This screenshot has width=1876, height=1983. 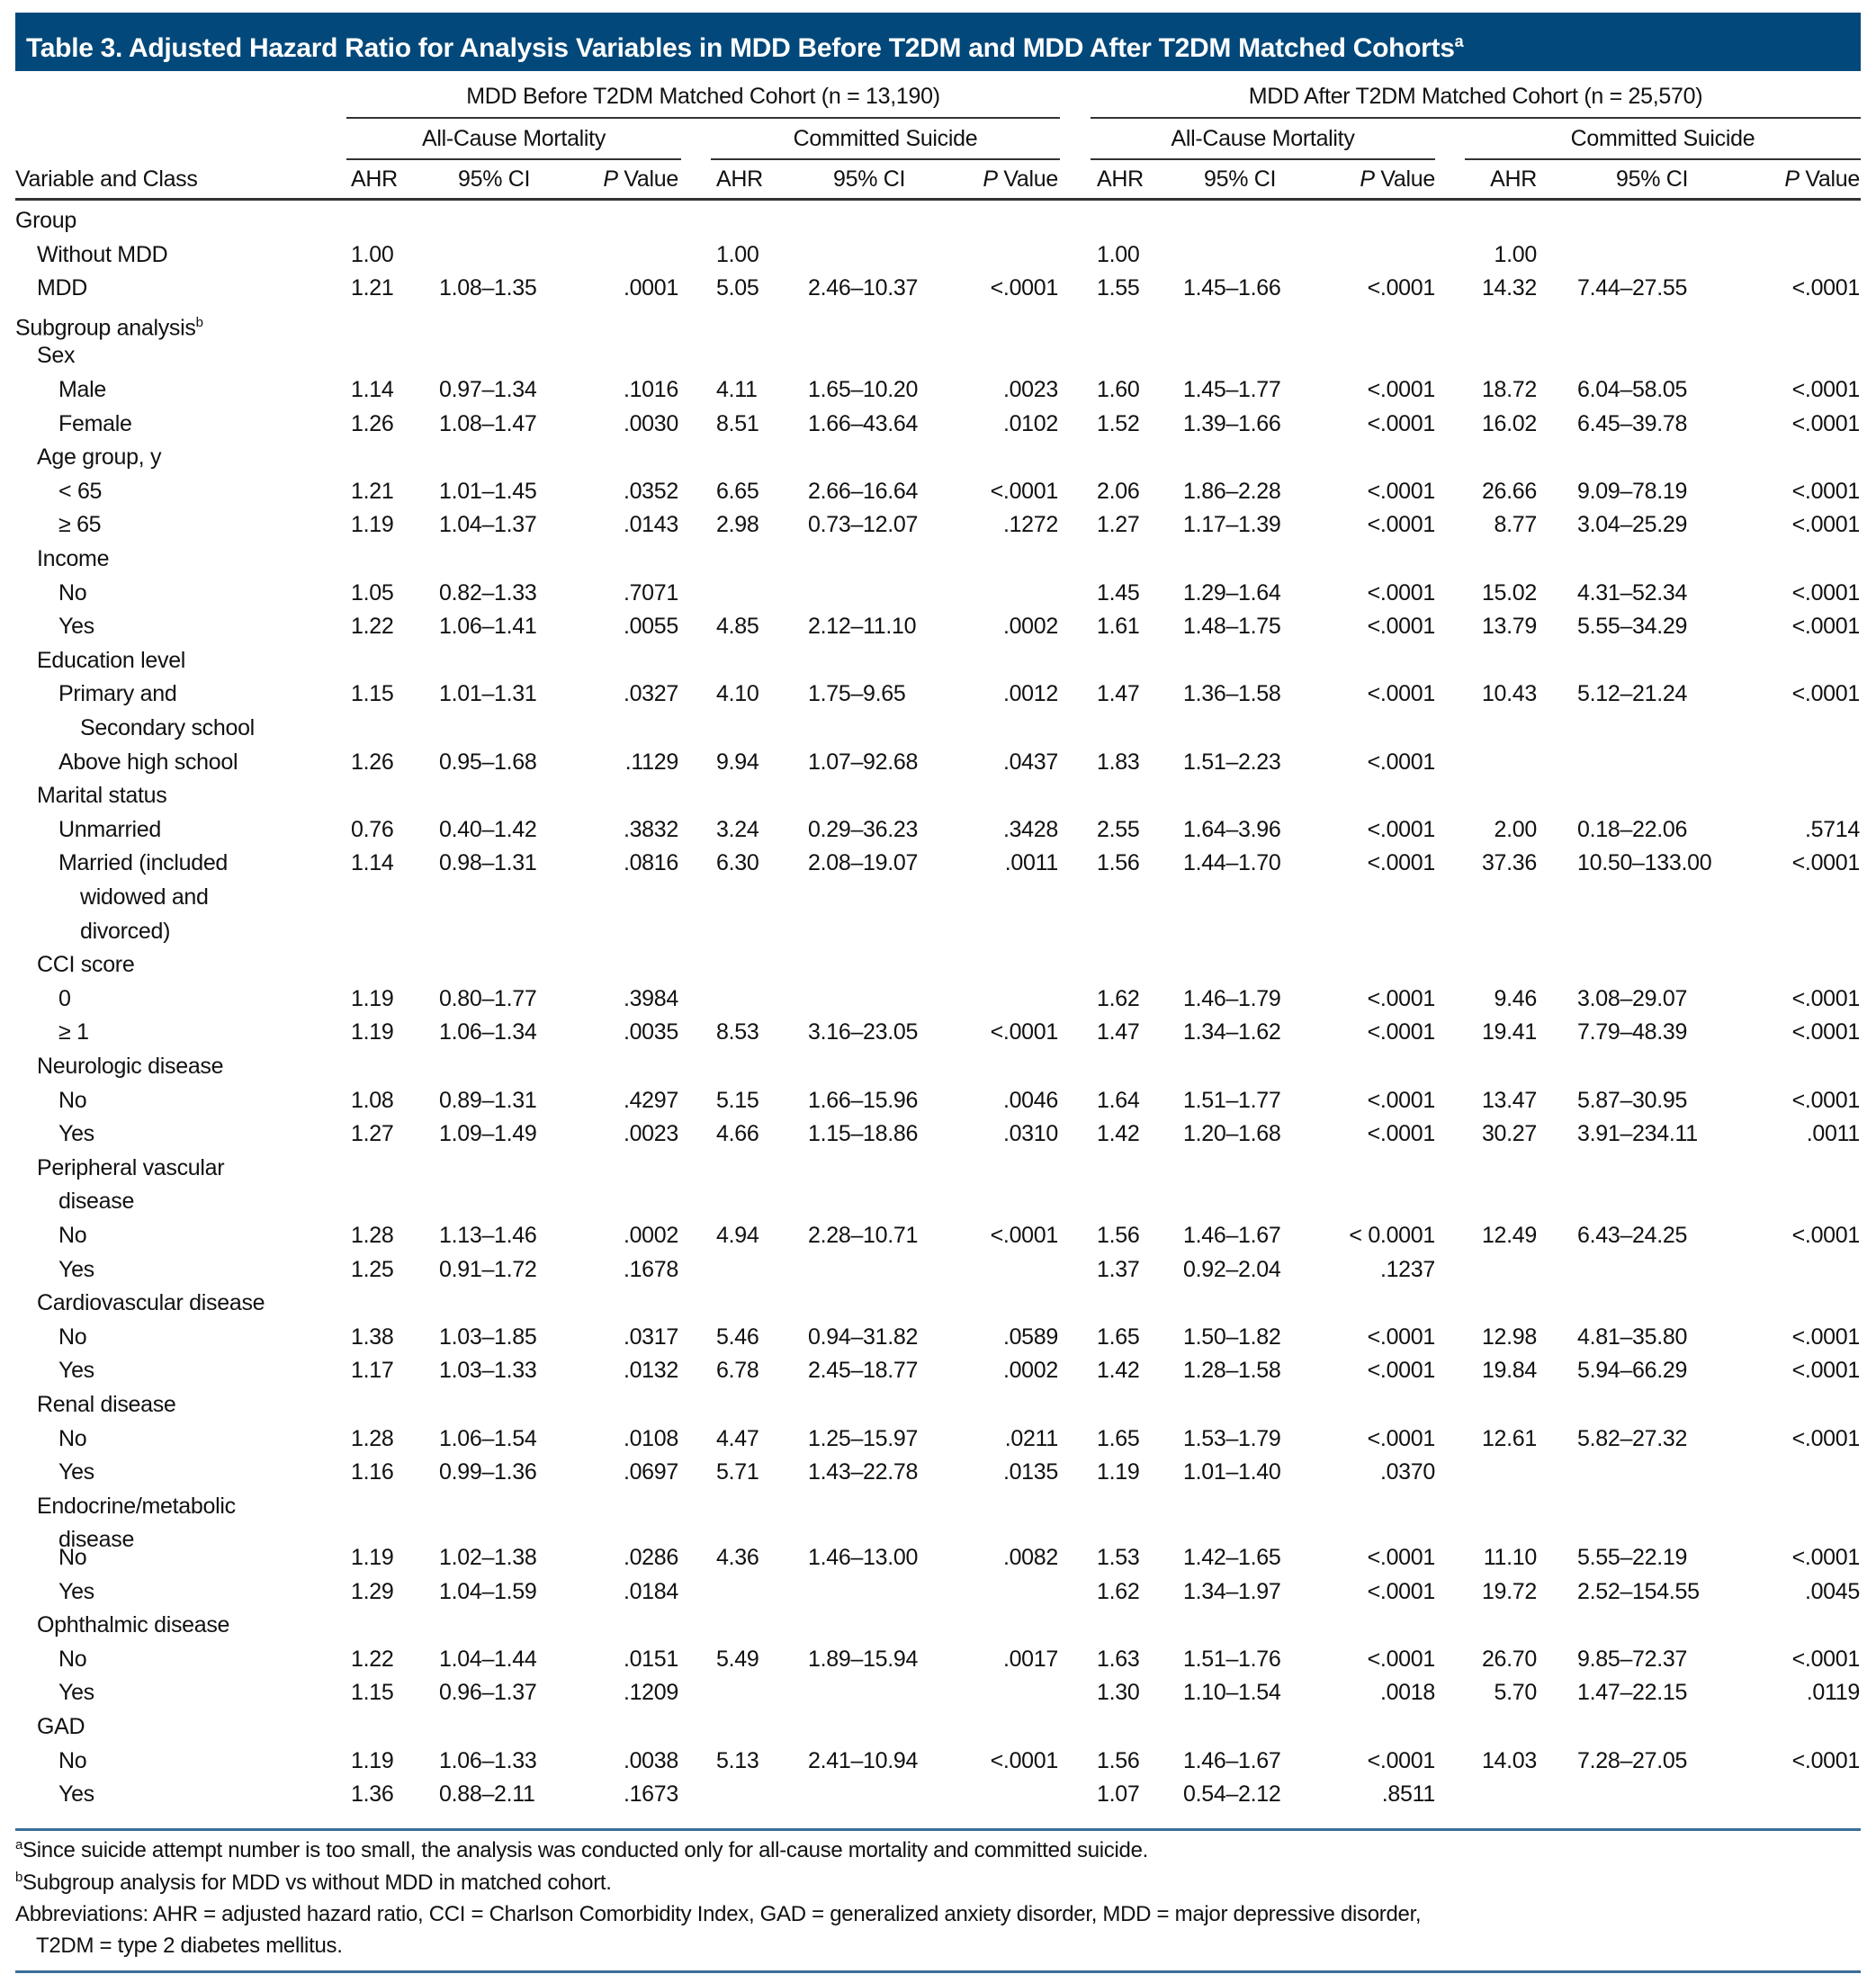 I want to click on ahr-cell: 1.47, so click(x=1118, y=1032).